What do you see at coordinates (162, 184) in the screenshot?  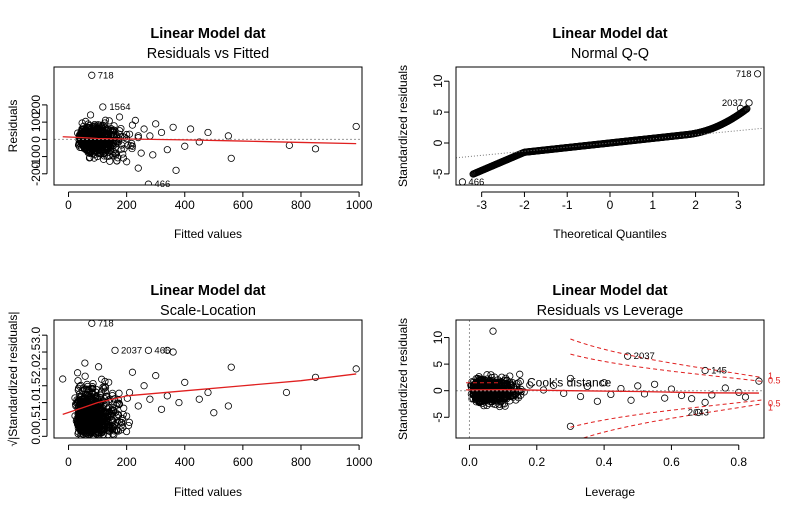 I see `point-id-label: 466` at bounding box center [162, 184].